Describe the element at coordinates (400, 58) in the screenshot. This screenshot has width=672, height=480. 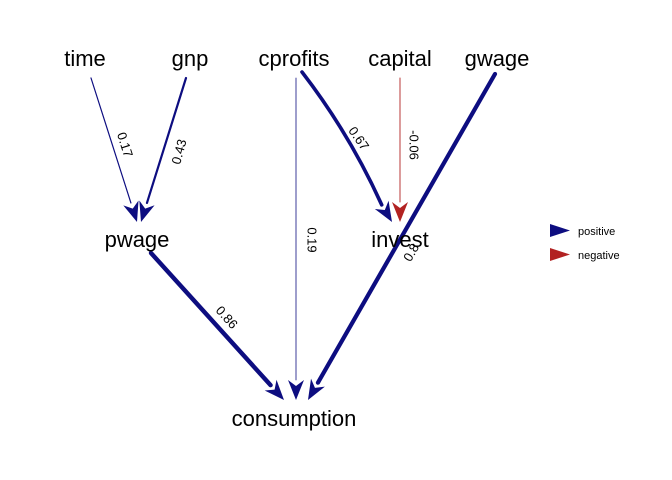
I see `node-capital: capital` at that location.